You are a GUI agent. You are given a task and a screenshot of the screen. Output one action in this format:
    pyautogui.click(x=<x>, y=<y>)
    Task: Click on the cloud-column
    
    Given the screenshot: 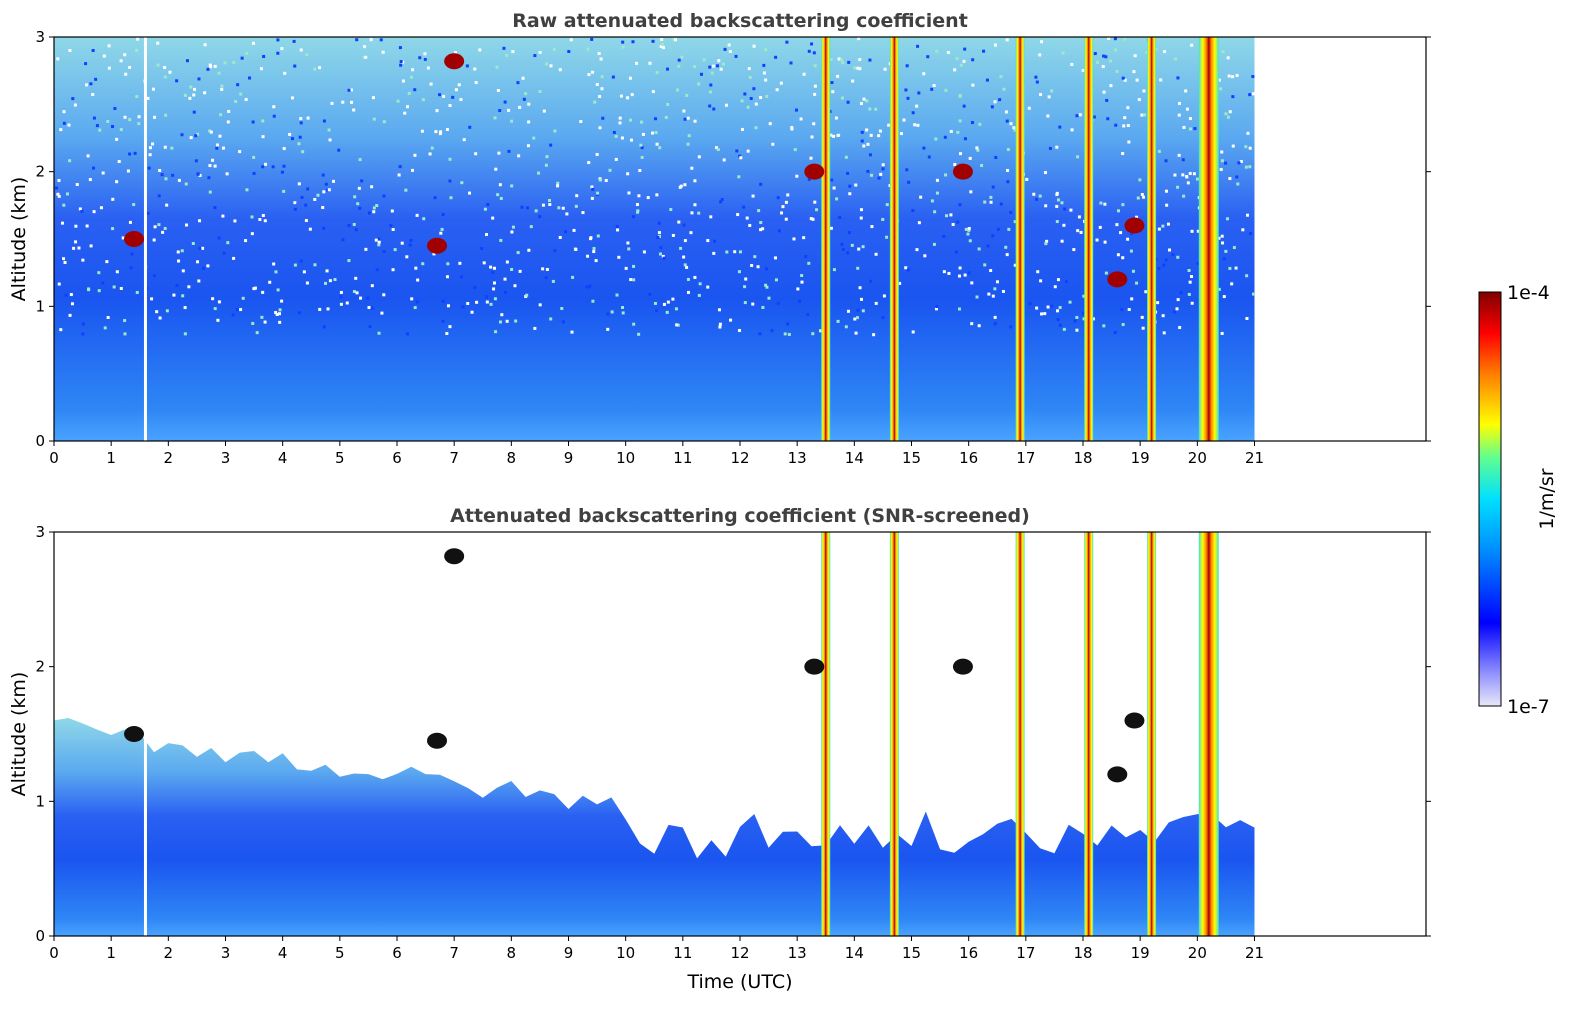 What is the action you would take?
    pyautogui.click(x=1152, y=239)
    